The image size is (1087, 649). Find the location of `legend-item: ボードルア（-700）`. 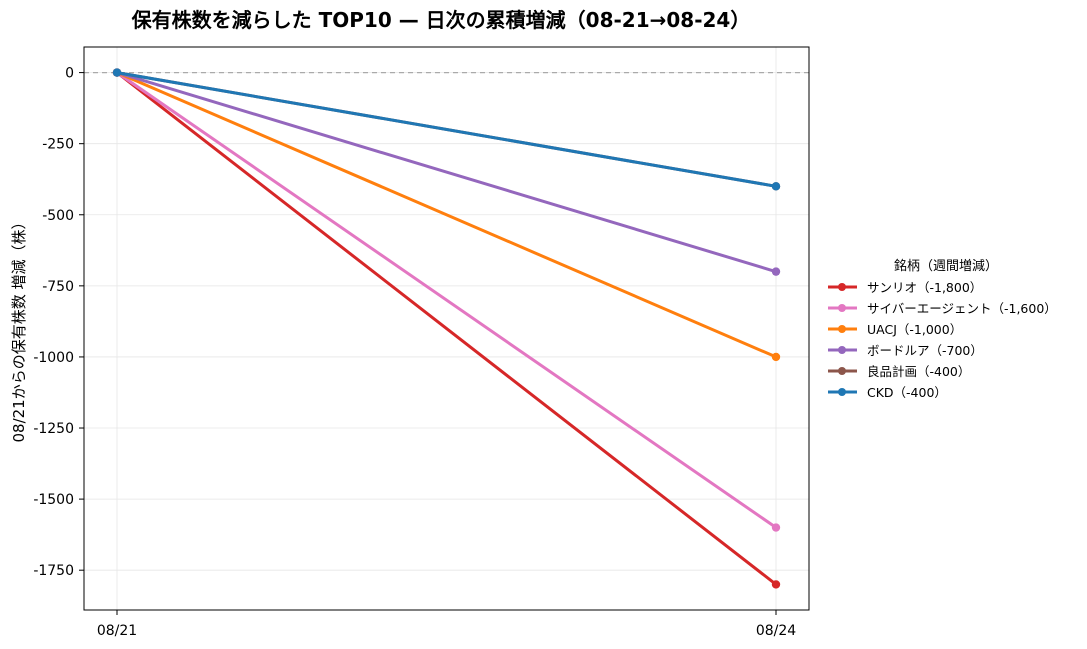

legend-item: ボードルア（-700） is located at coordinates (905, 350).